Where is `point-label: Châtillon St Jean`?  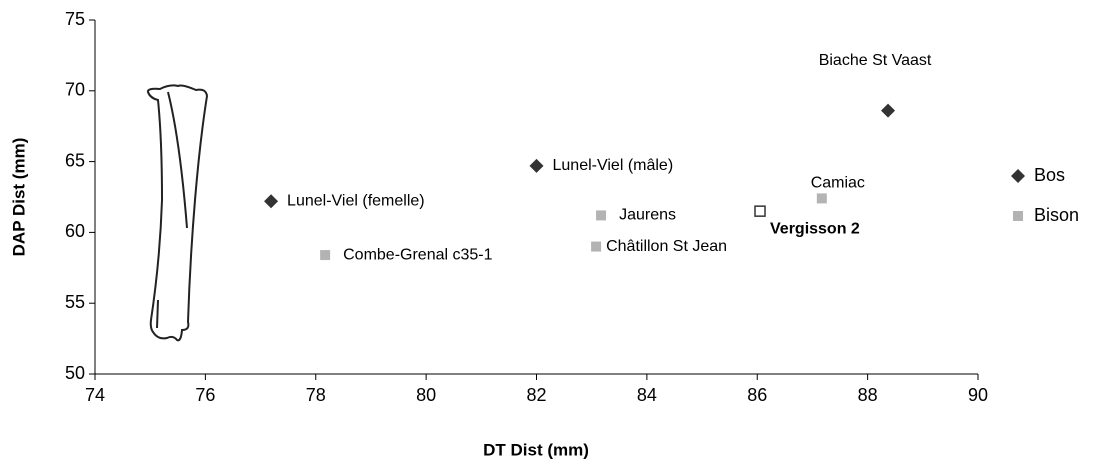 point-label: Châtillon St Jean is located at coordinates (666, 246).